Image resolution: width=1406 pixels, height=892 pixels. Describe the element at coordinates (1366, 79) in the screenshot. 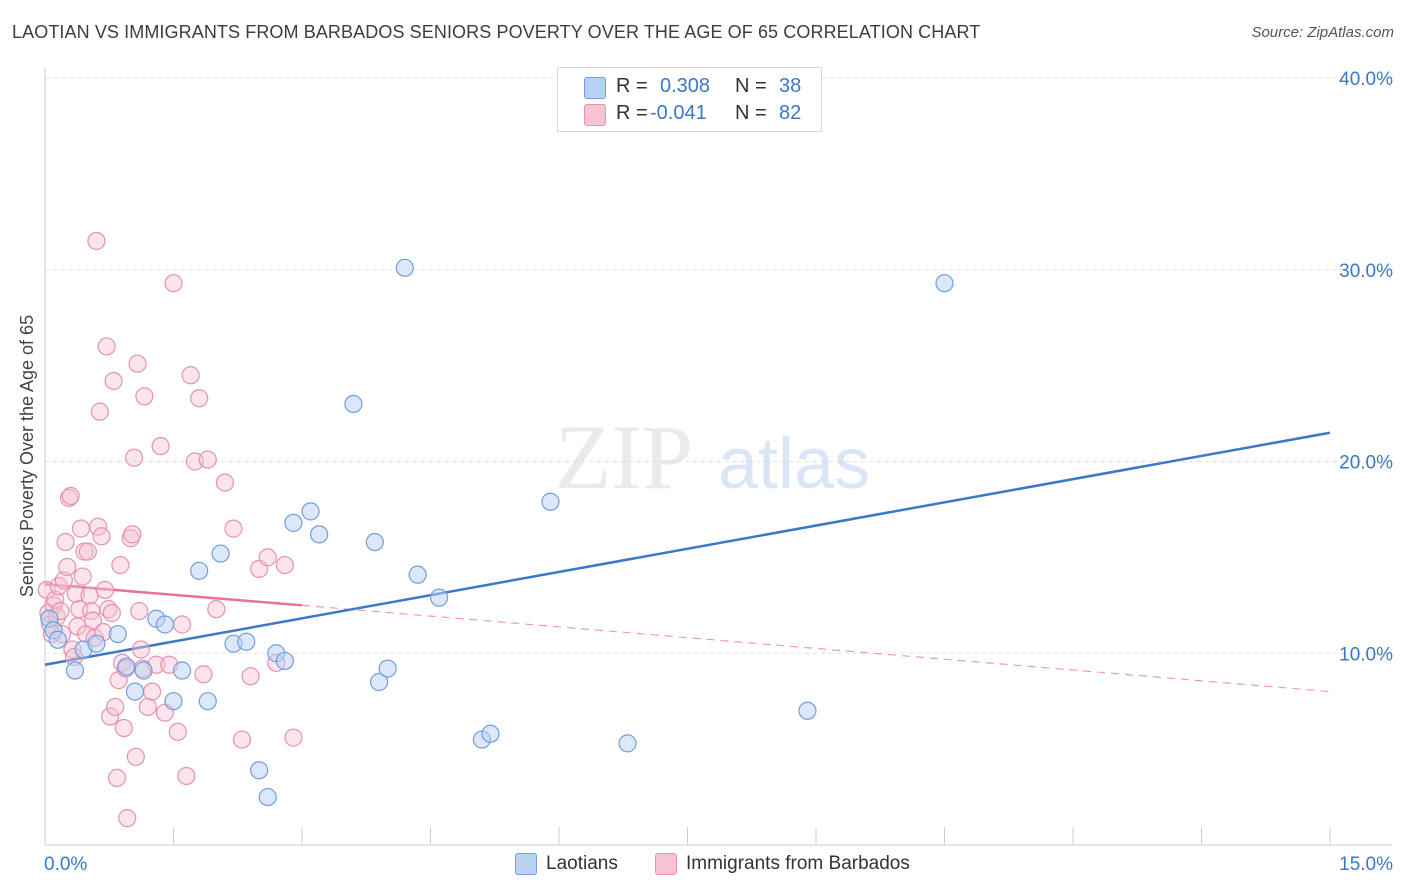

I see `y-tick-label: 40.0%` at that location.